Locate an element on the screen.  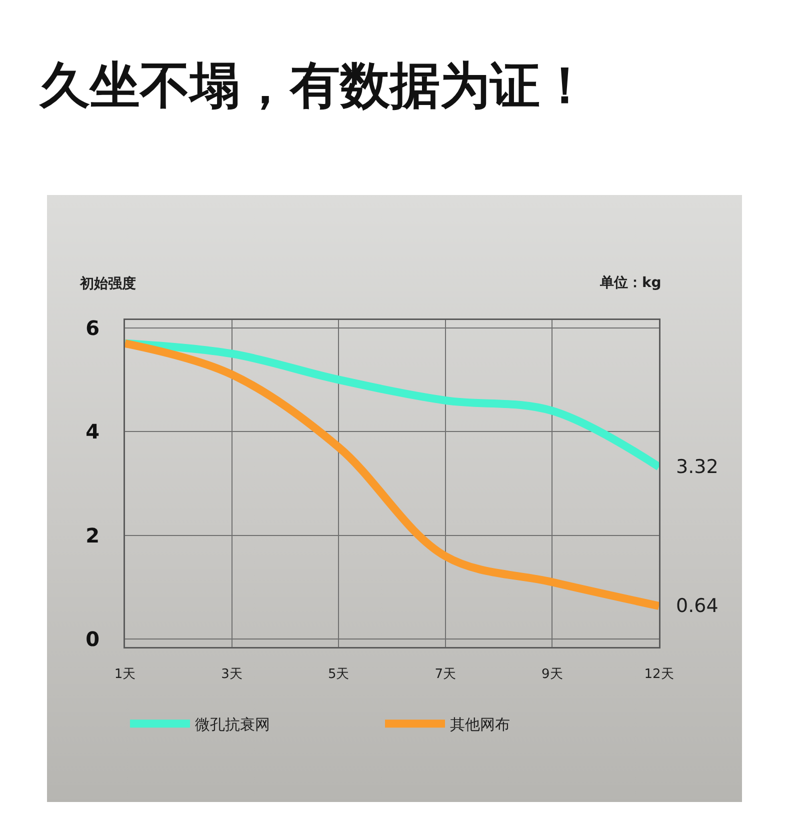
x-tick-label: 7天 is located at coordinates (445, 674).